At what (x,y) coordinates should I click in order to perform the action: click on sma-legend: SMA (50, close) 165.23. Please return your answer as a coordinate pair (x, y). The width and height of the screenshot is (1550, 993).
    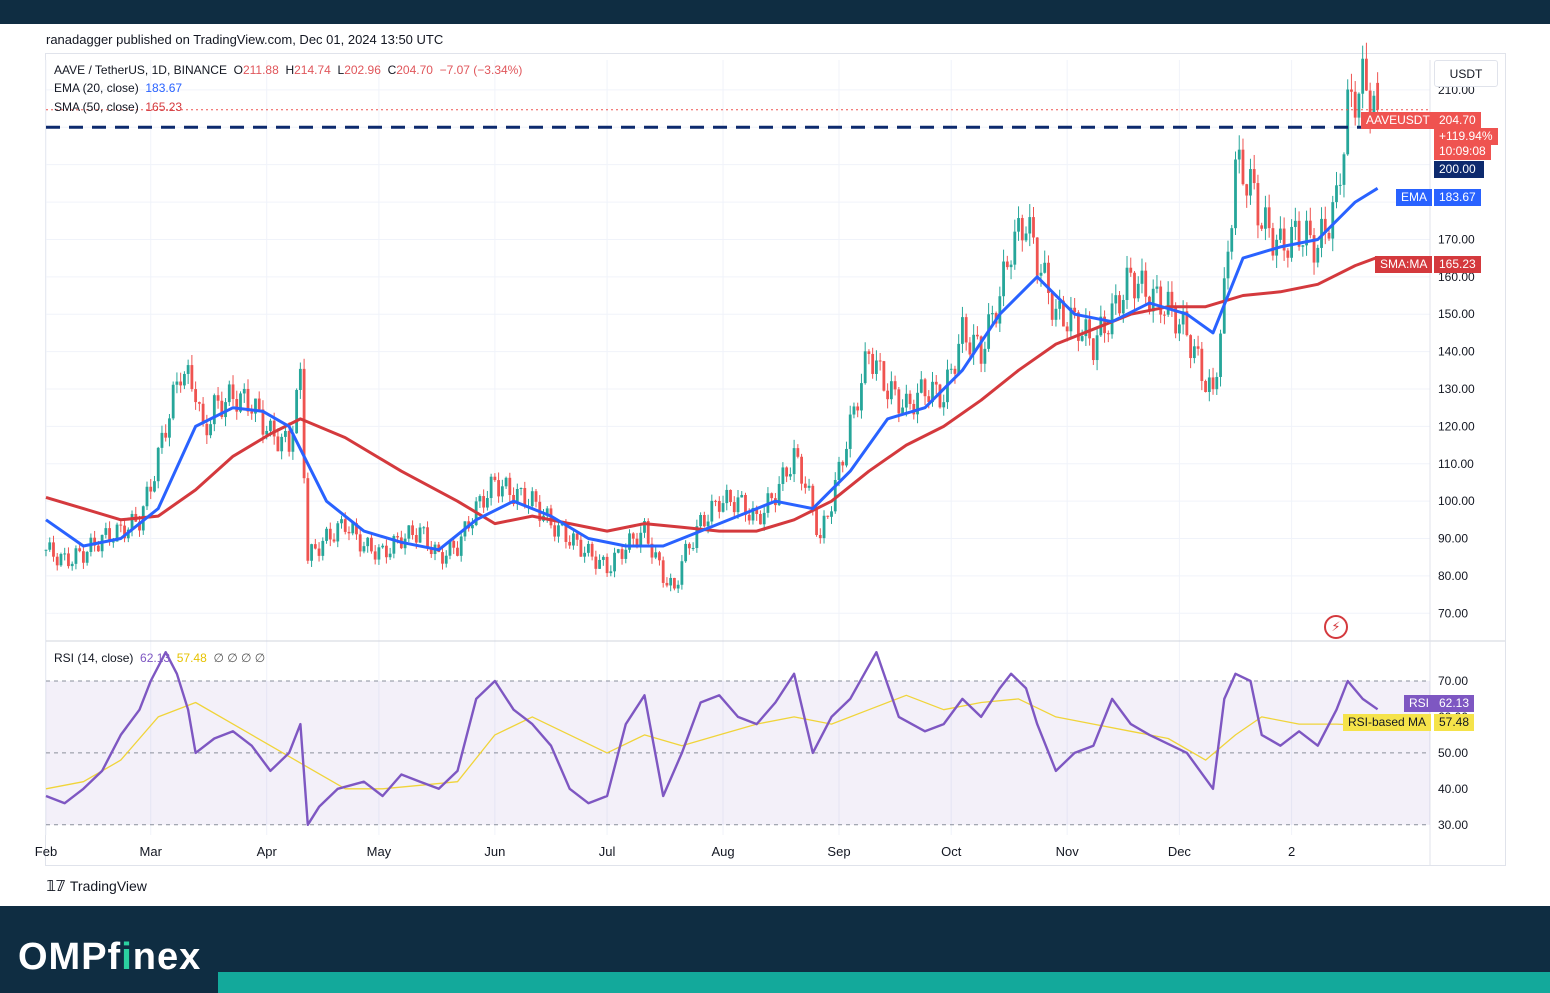
    Looking at the image, I should click on (118, 107).